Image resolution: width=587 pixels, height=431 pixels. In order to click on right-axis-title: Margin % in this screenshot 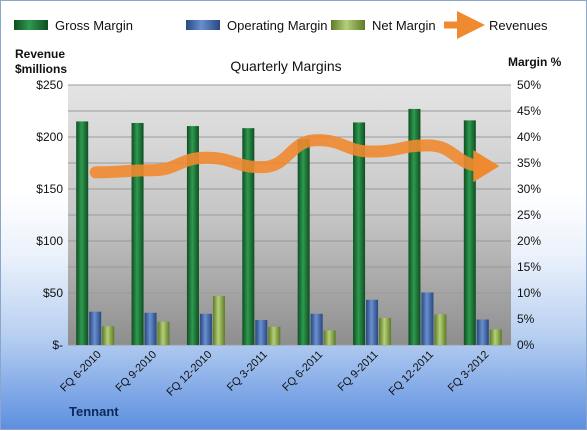, I will do `click(535, 62)`.